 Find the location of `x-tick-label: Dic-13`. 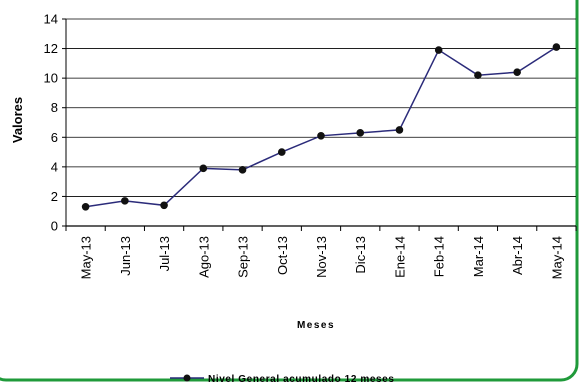

x-tick-label: Dic-13 is located at coordinates (360, 255).